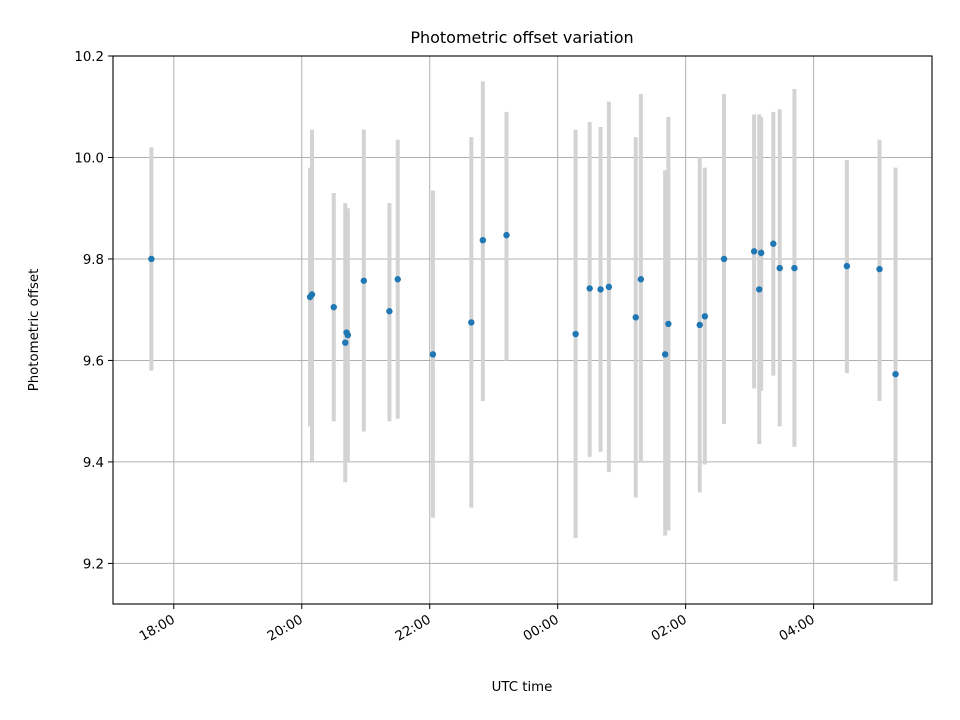 The height and width of the screenshot is (720, 960). What do you see at coordinates (93, 564) in the screenshot?
I see `y-tick-label: 9.2` at bounding box center [93, 564].